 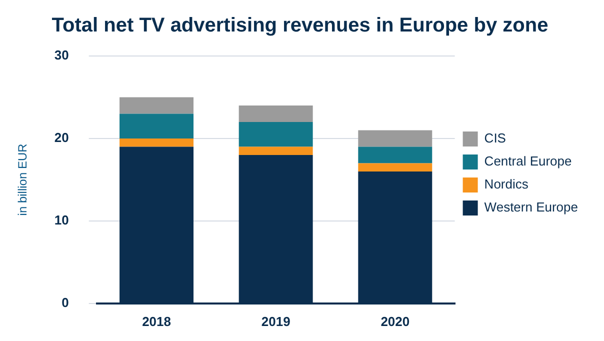 I want to click on x-tick-label: 2018, so click(x=156, y=321).